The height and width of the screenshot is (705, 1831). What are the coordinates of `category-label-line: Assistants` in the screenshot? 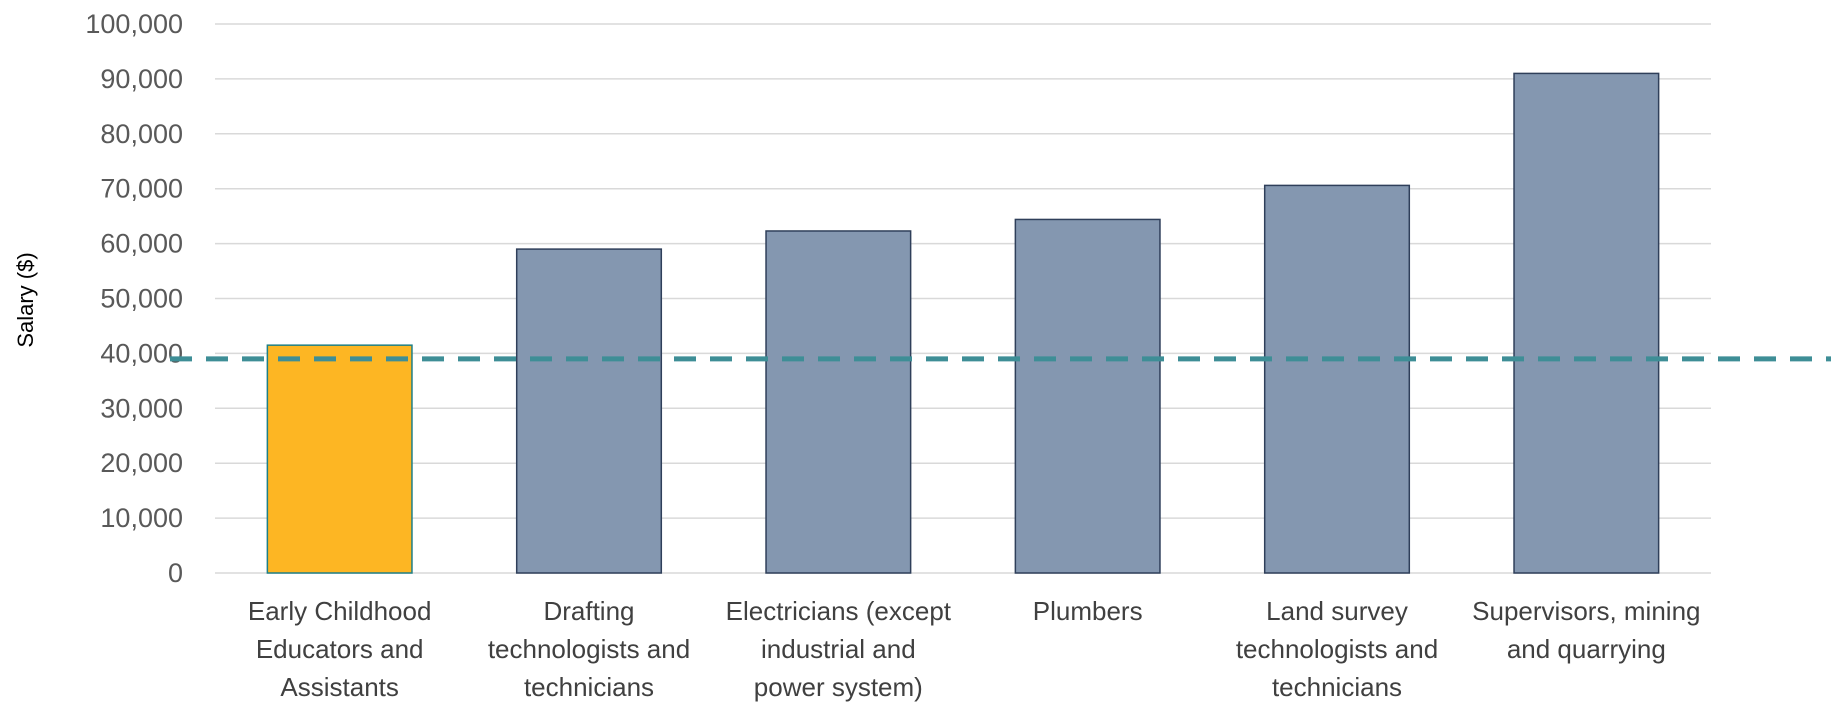 It's located at (339, 687).